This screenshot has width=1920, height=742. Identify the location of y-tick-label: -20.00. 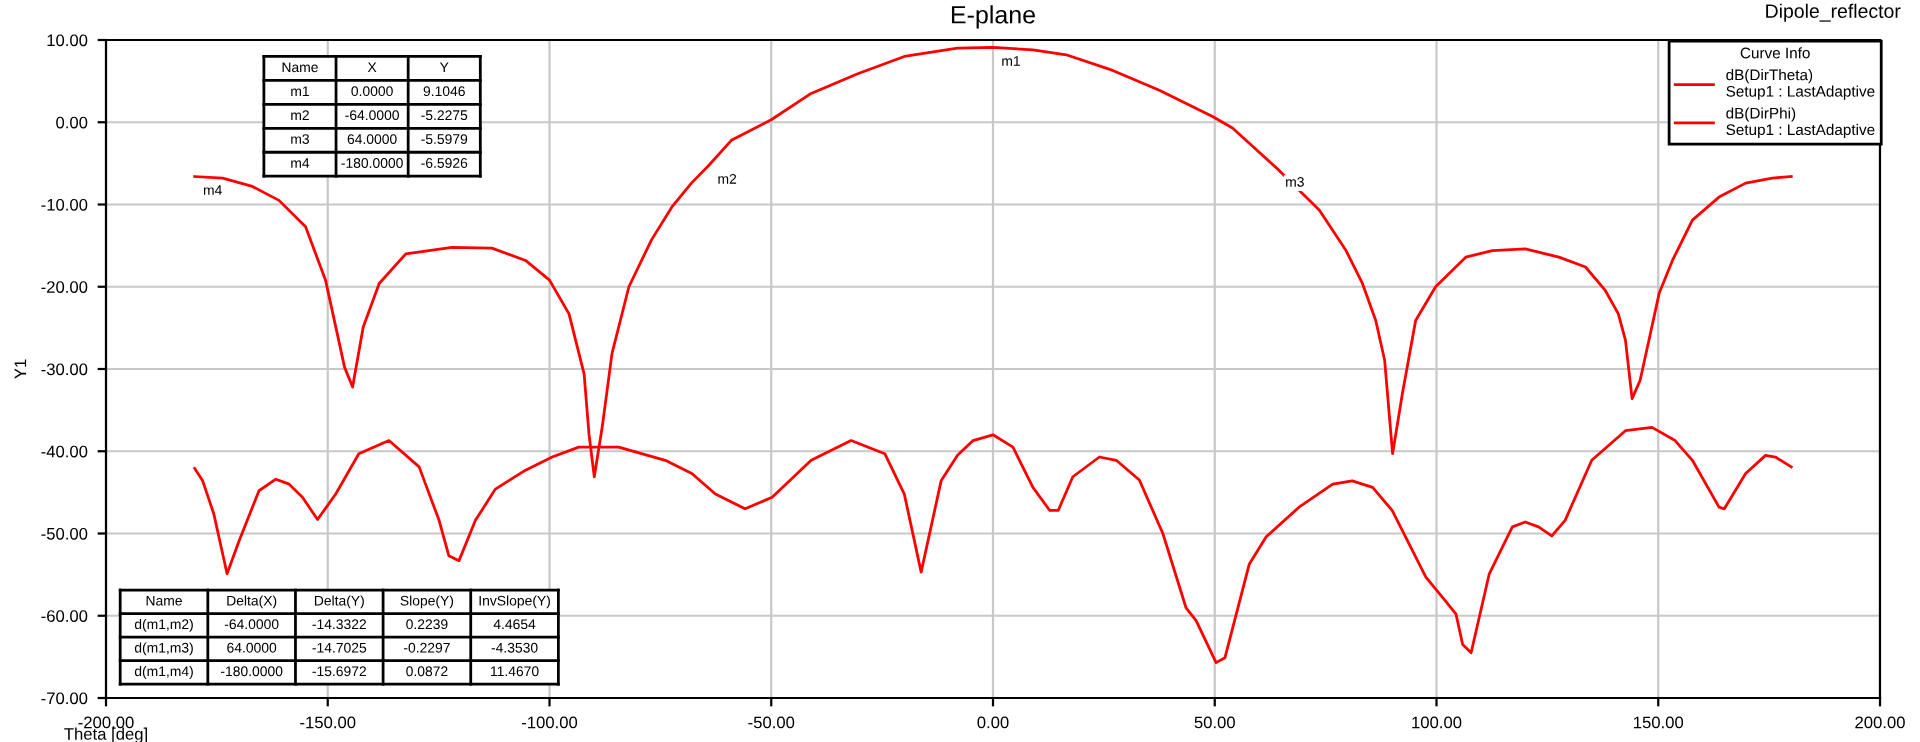
(64, 287).